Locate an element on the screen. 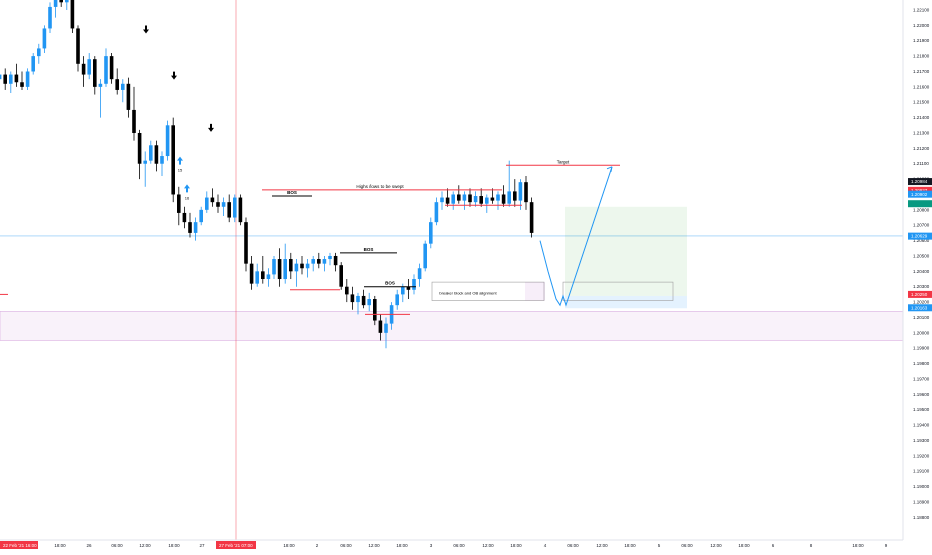 The height and width of the screenshot is (555, 932). highs-lows-label: Highs /lows to be swept is located at coordinates (380, 186).